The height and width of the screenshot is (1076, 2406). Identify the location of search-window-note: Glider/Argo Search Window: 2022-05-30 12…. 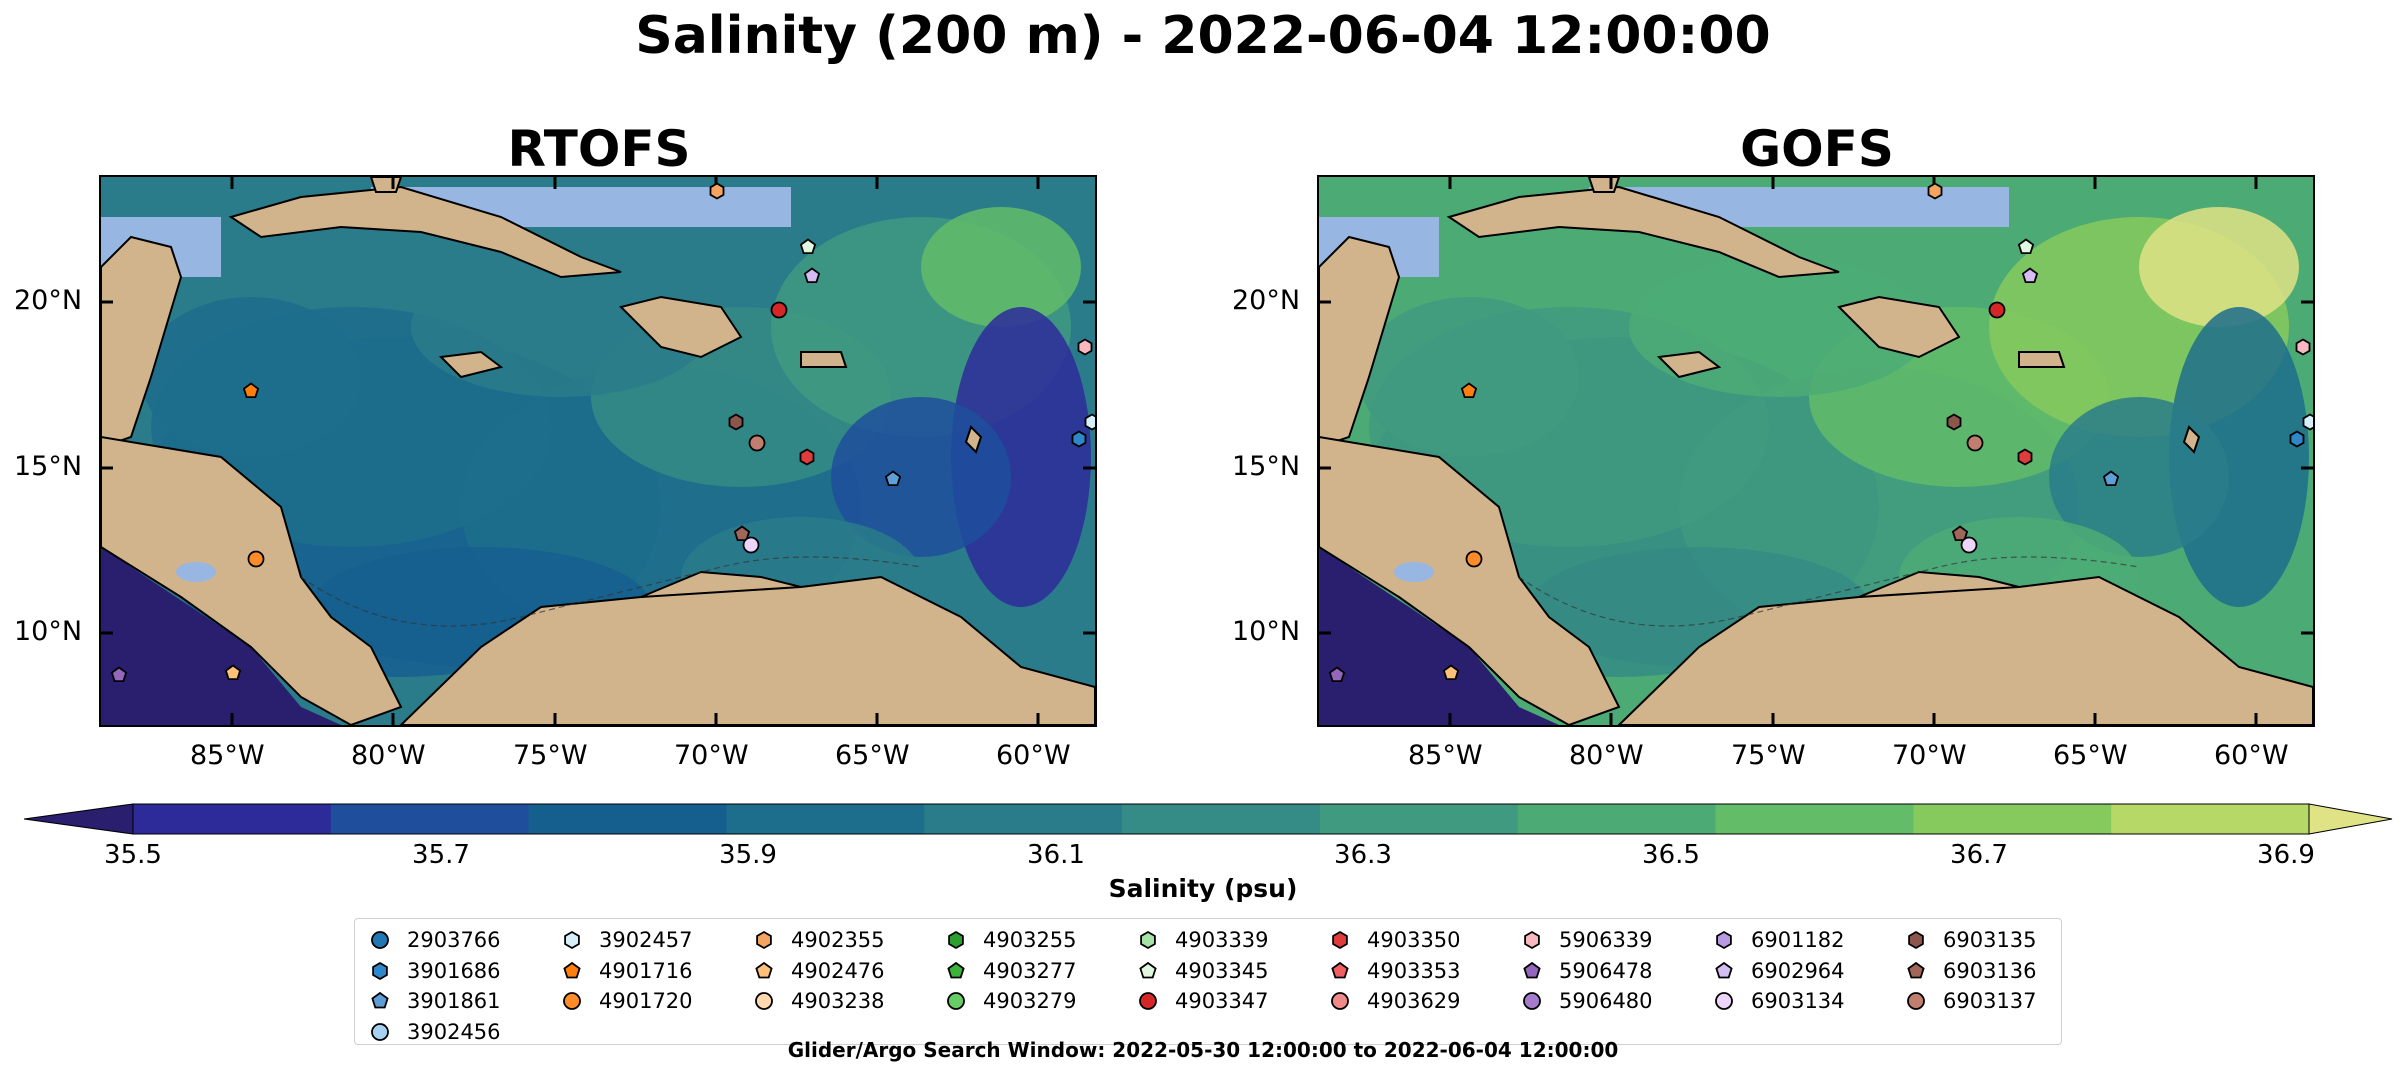
(1203, 1050).